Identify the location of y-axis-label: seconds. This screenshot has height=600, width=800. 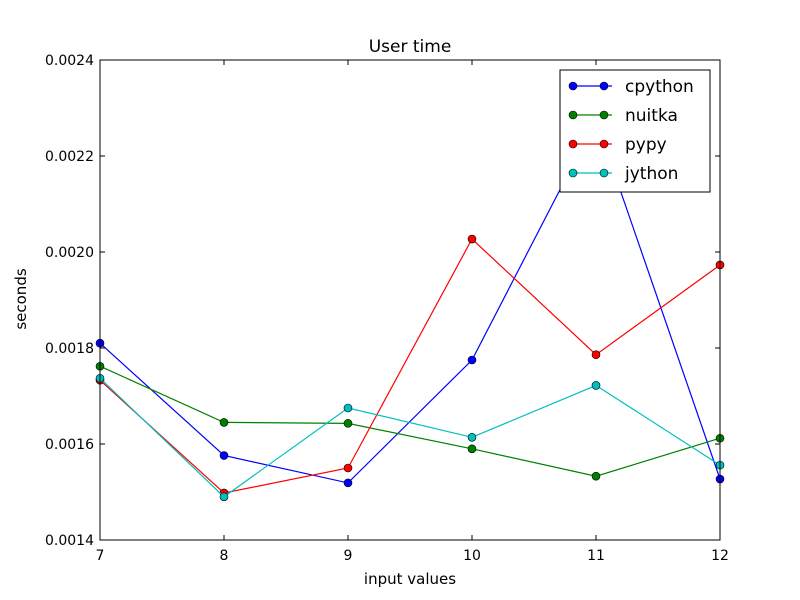
(21, 298).